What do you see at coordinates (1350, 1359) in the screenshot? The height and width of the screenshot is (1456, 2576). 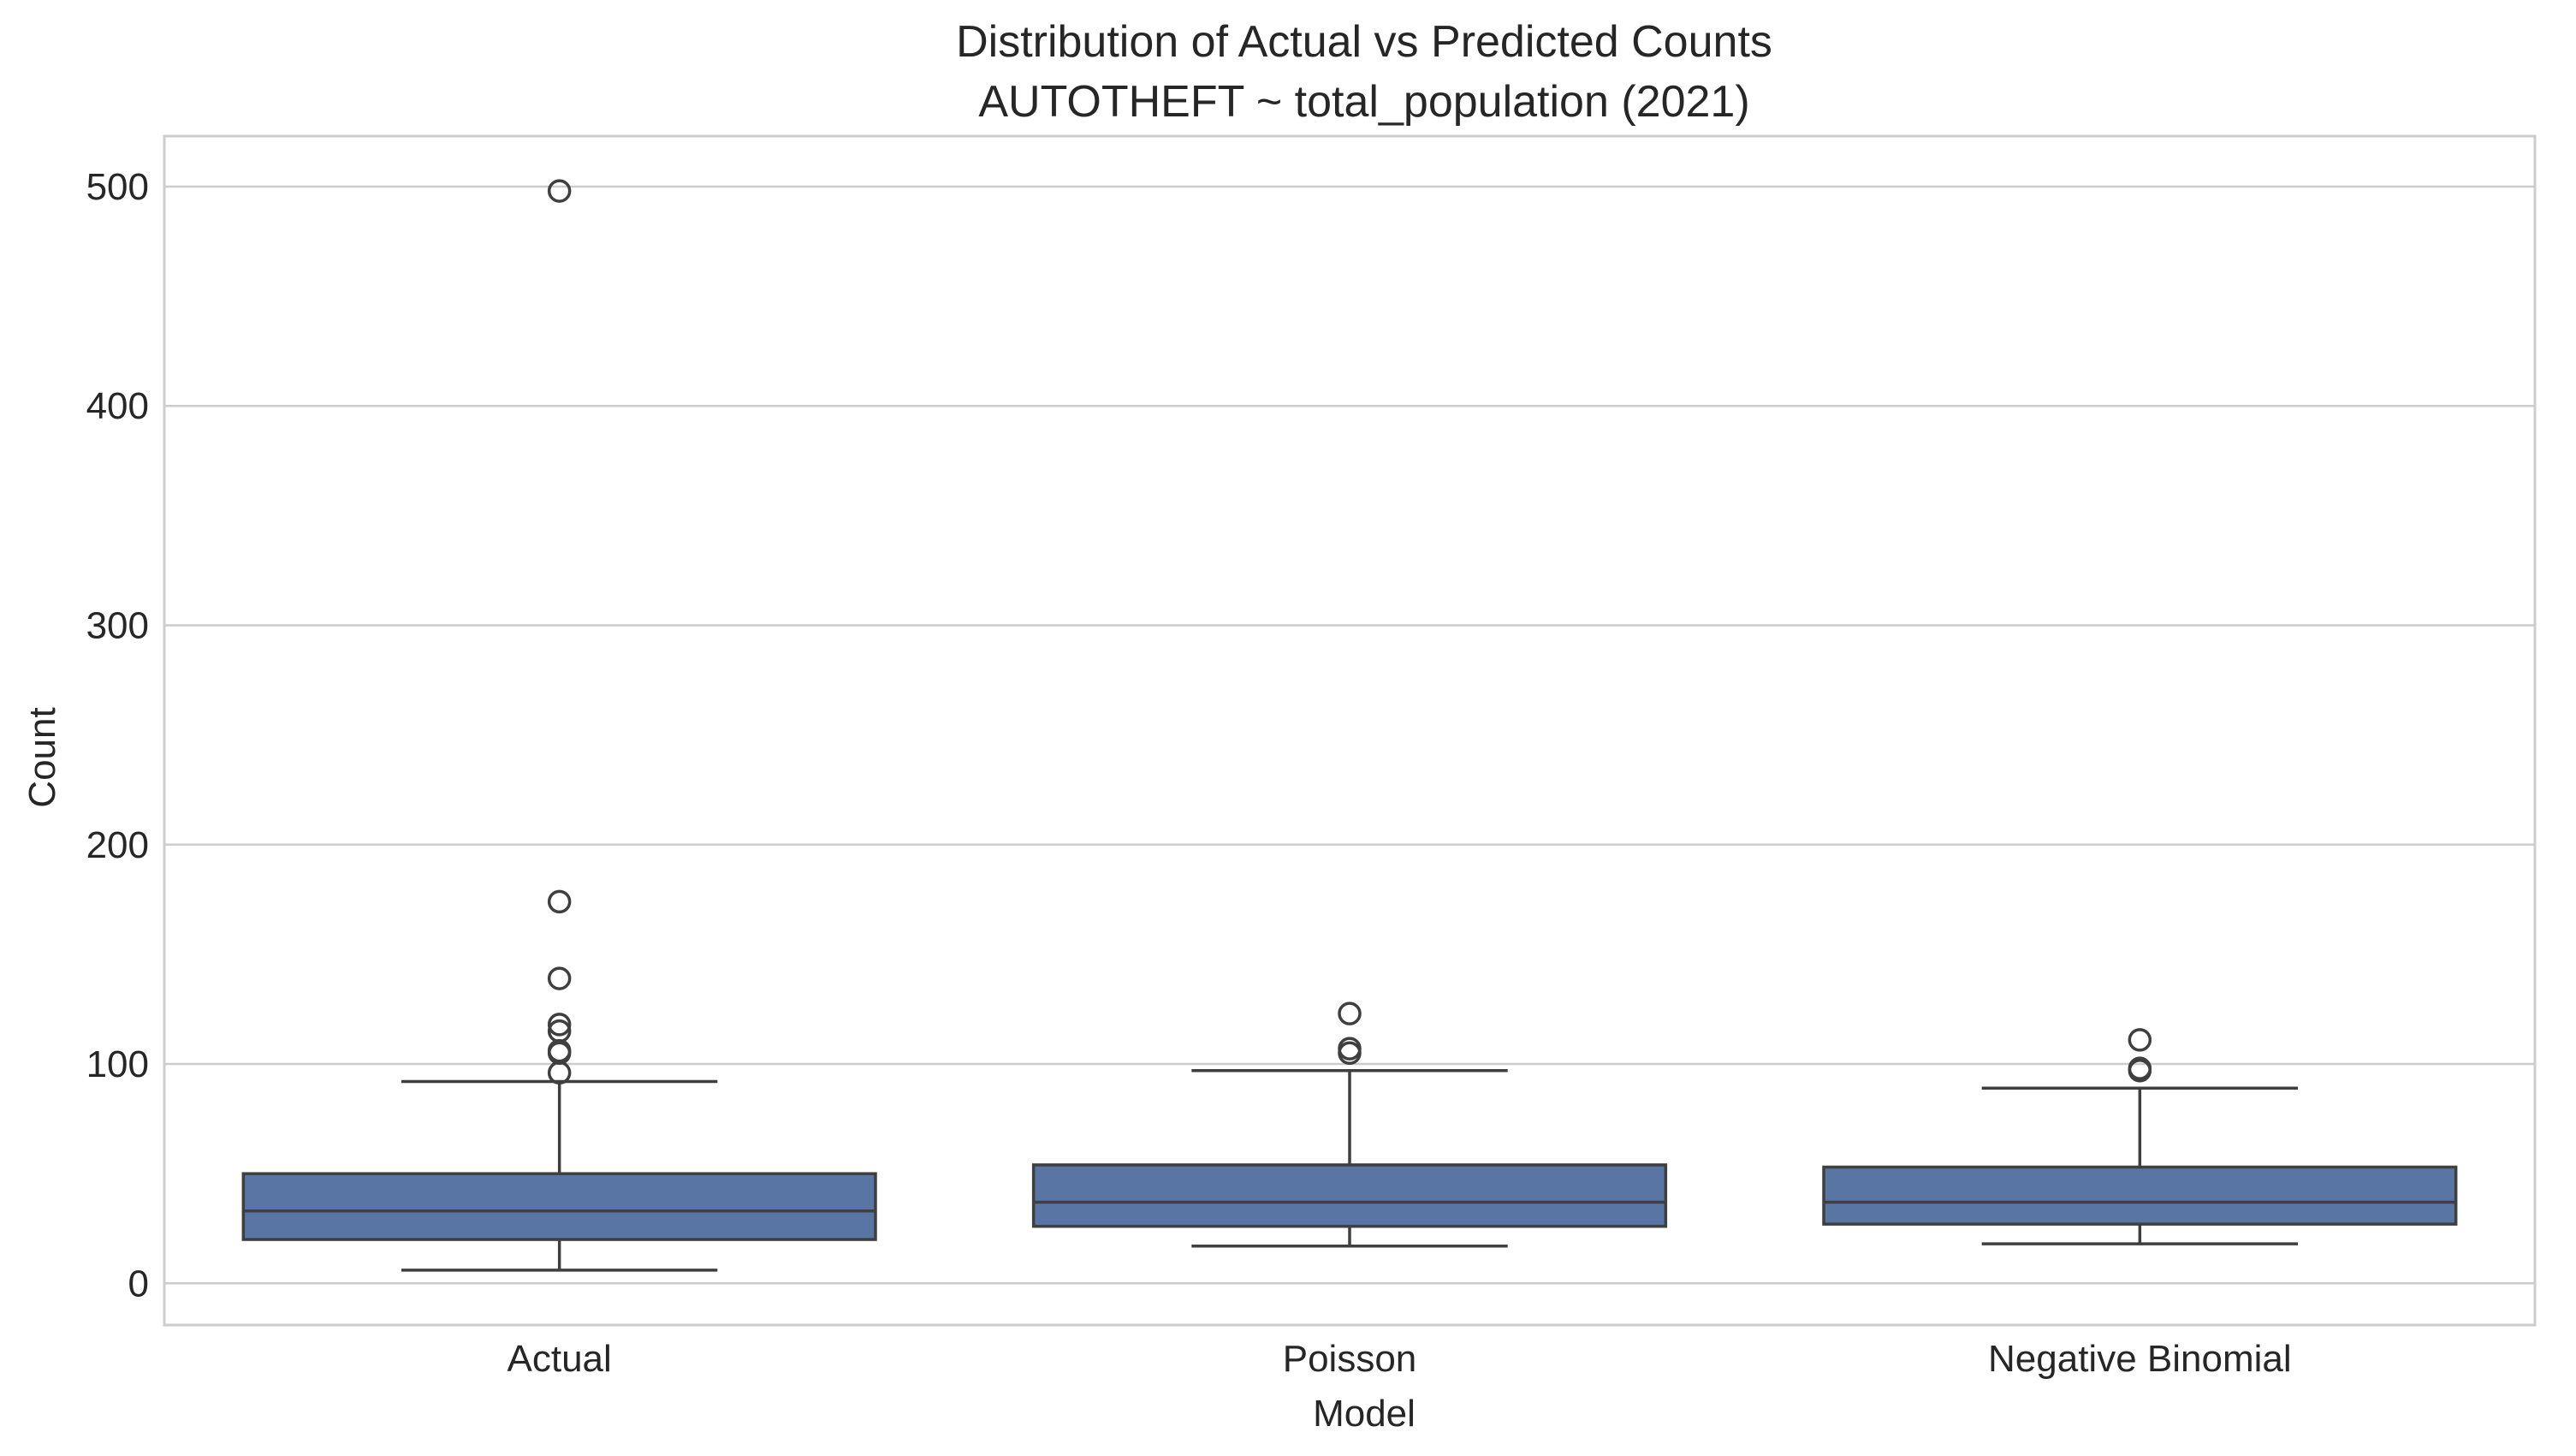 I see `x-tick-label: Poisson` at bounding box center [1350, 1359].